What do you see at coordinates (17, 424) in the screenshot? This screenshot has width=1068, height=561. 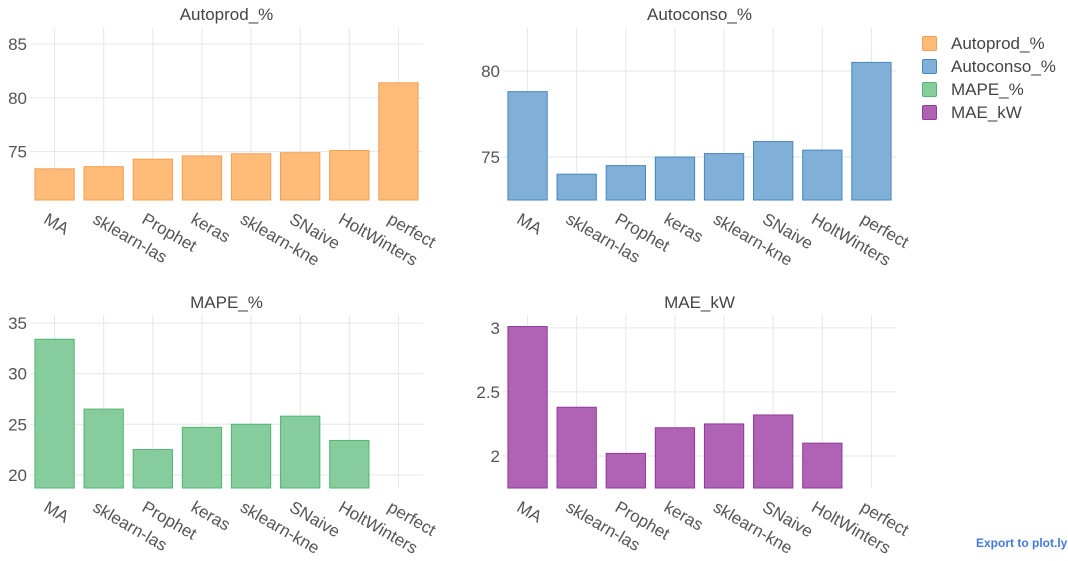 I see `y-tick-label: 25` at bounding box center [17, 424].